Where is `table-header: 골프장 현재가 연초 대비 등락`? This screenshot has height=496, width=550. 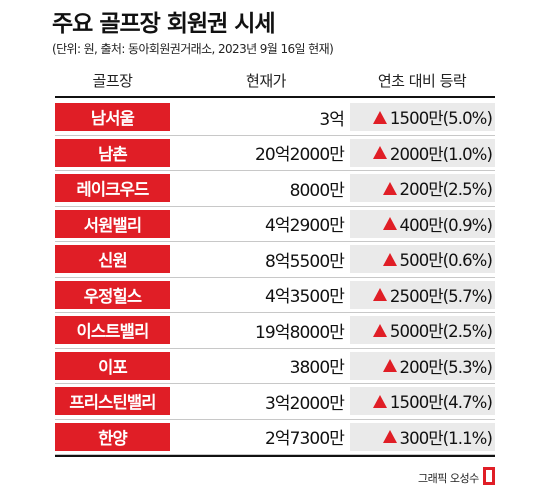 table-header: 골프장 현재가 연초 대비 등락 is located at coordinates (275, 83).